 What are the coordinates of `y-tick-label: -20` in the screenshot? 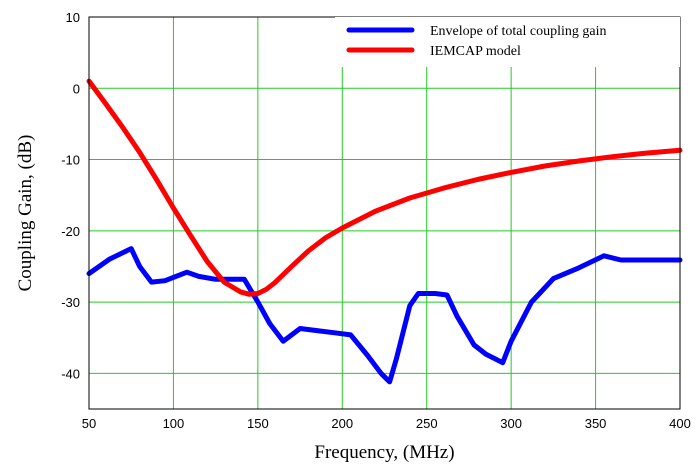 It's located at (70, 231).